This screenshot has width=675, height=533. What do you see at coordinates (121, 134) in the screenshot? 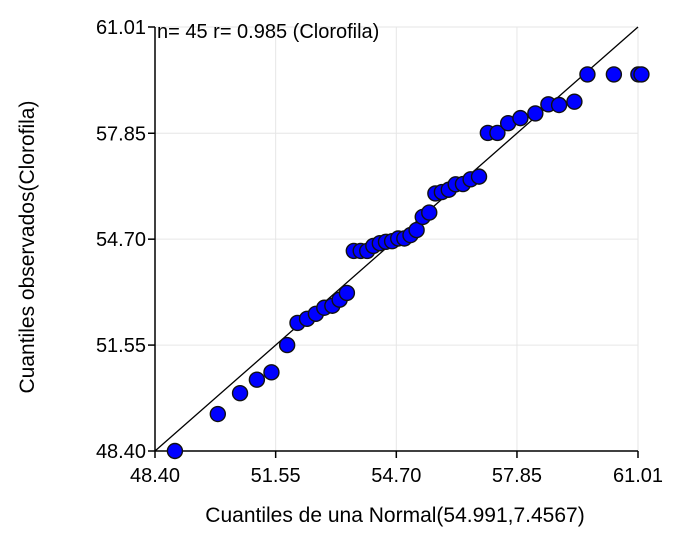
I see `y-tick-label: 57.85` at bounding box center [121, 134].